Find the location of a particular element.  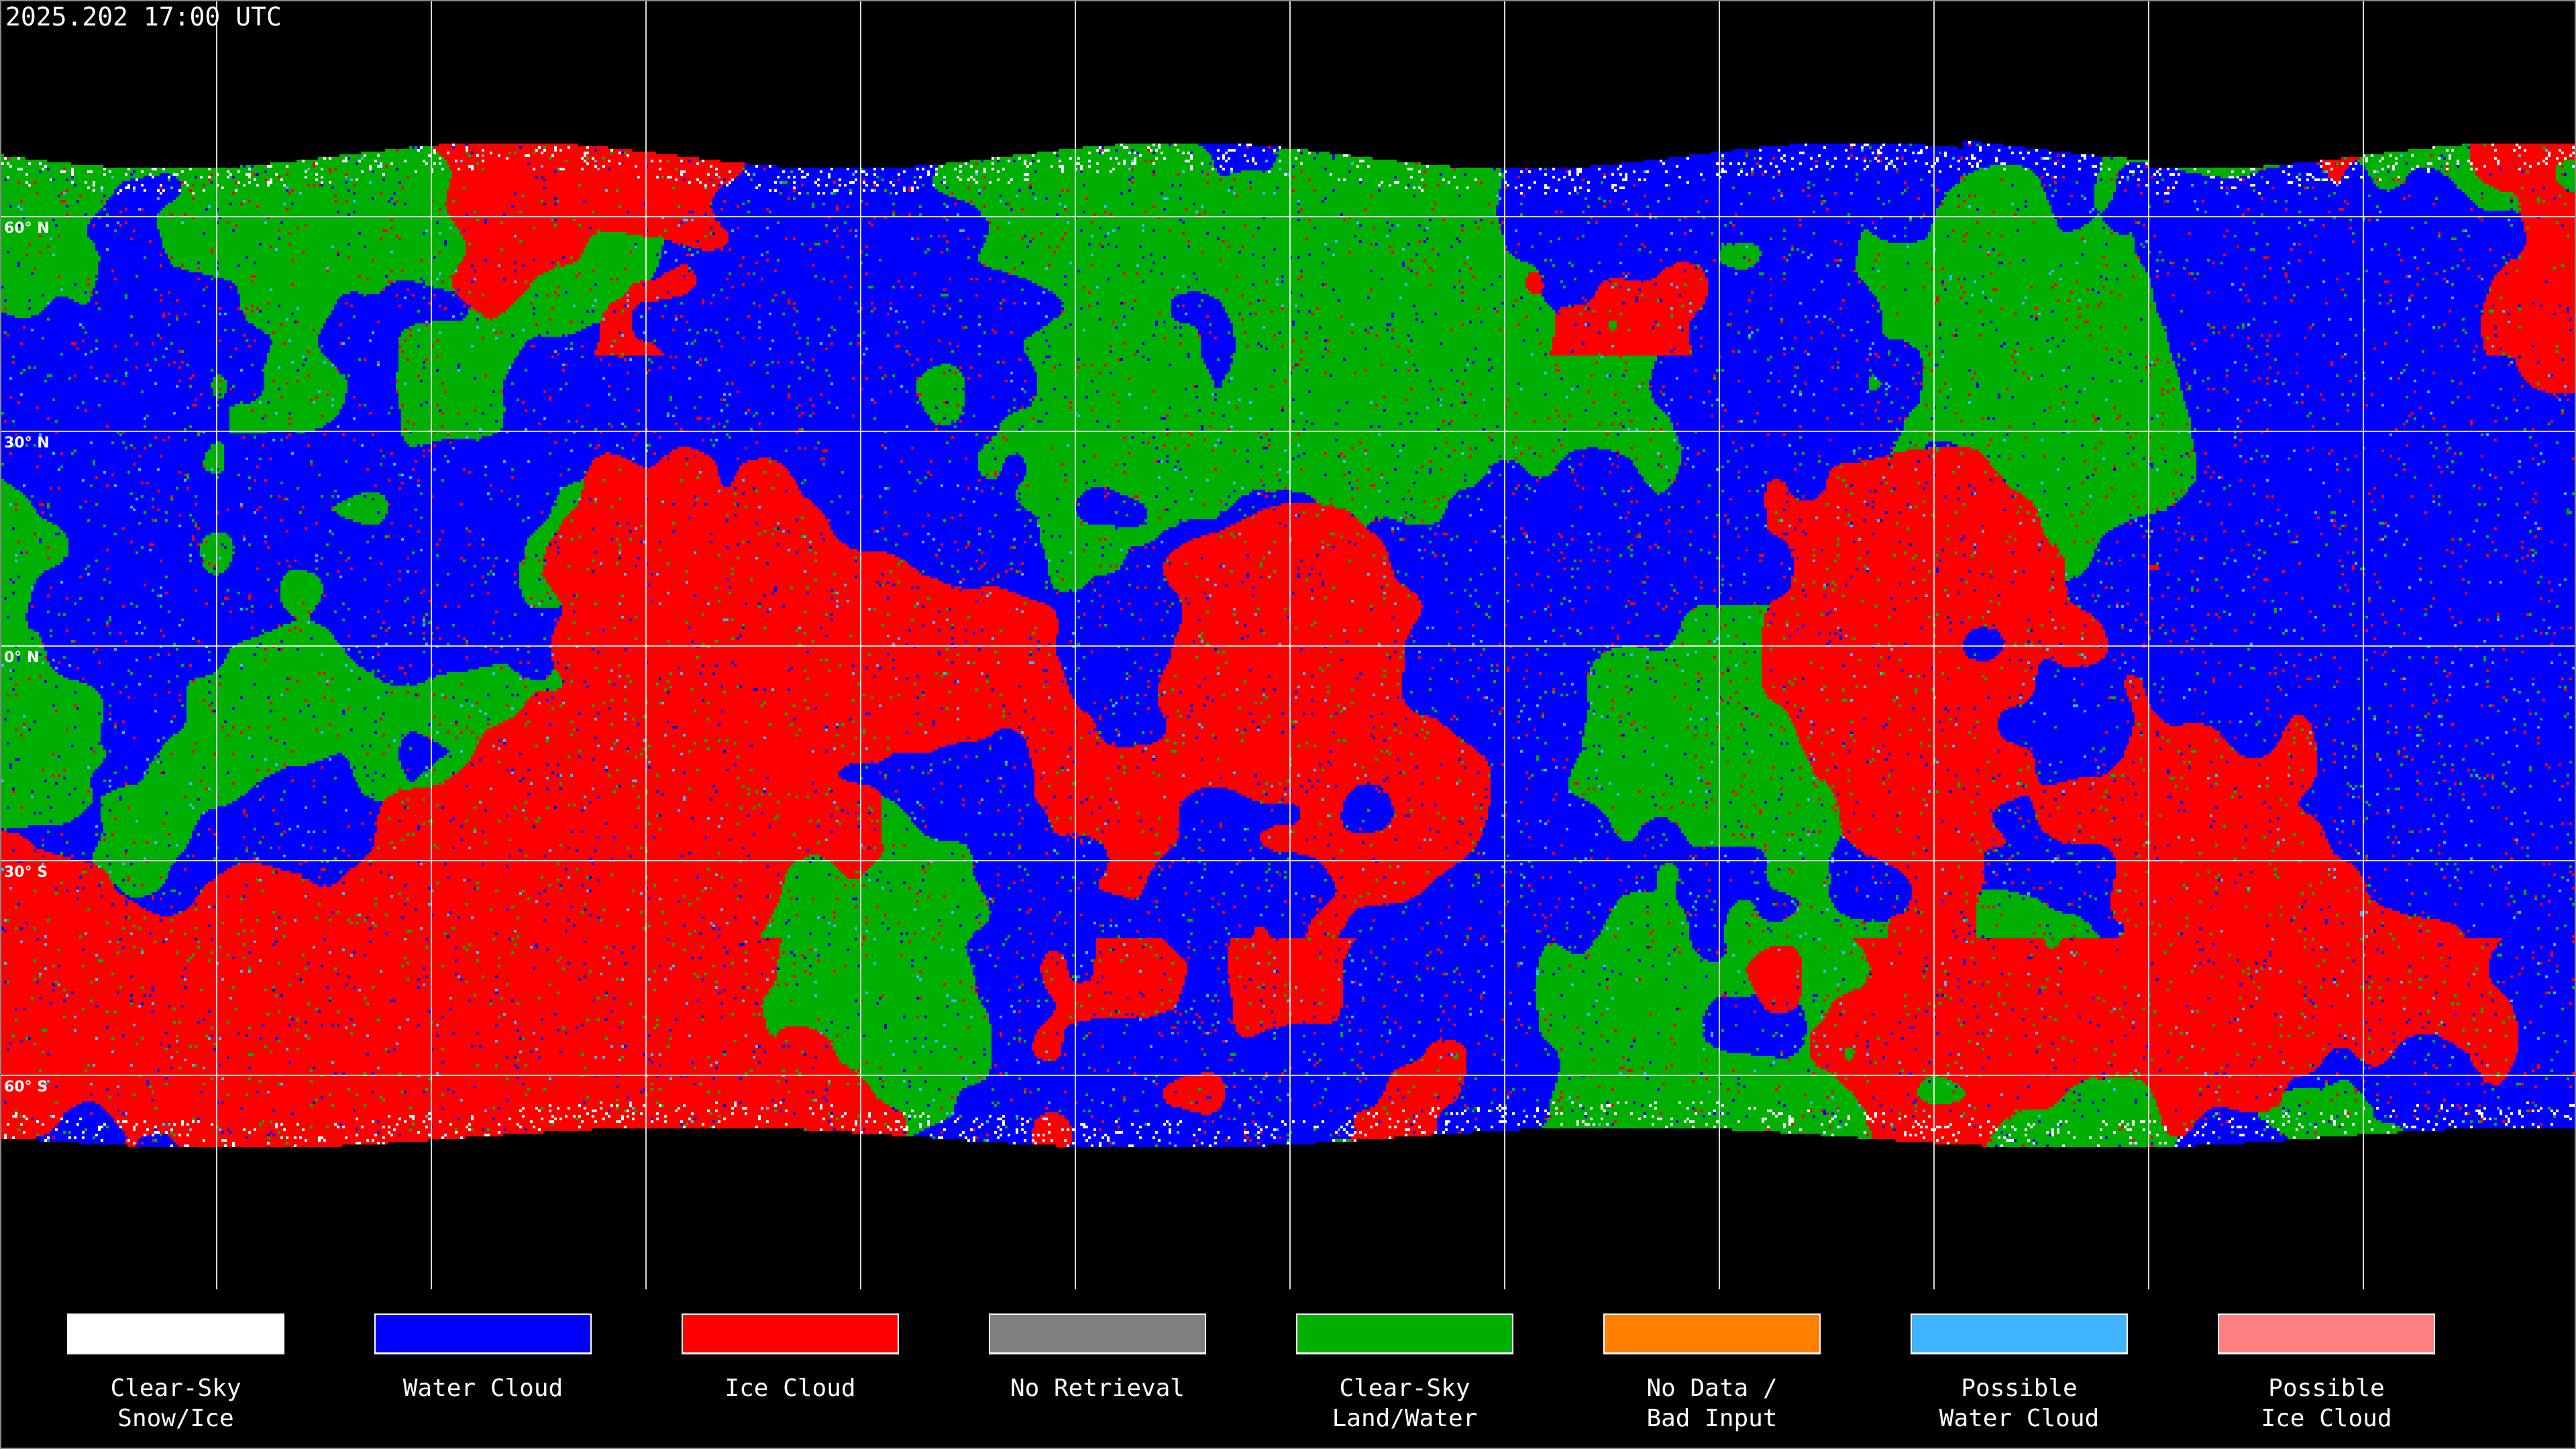

legend-item-possible-water-cloud: Possible Water Cloud is located at coordinates (2019, 1373).